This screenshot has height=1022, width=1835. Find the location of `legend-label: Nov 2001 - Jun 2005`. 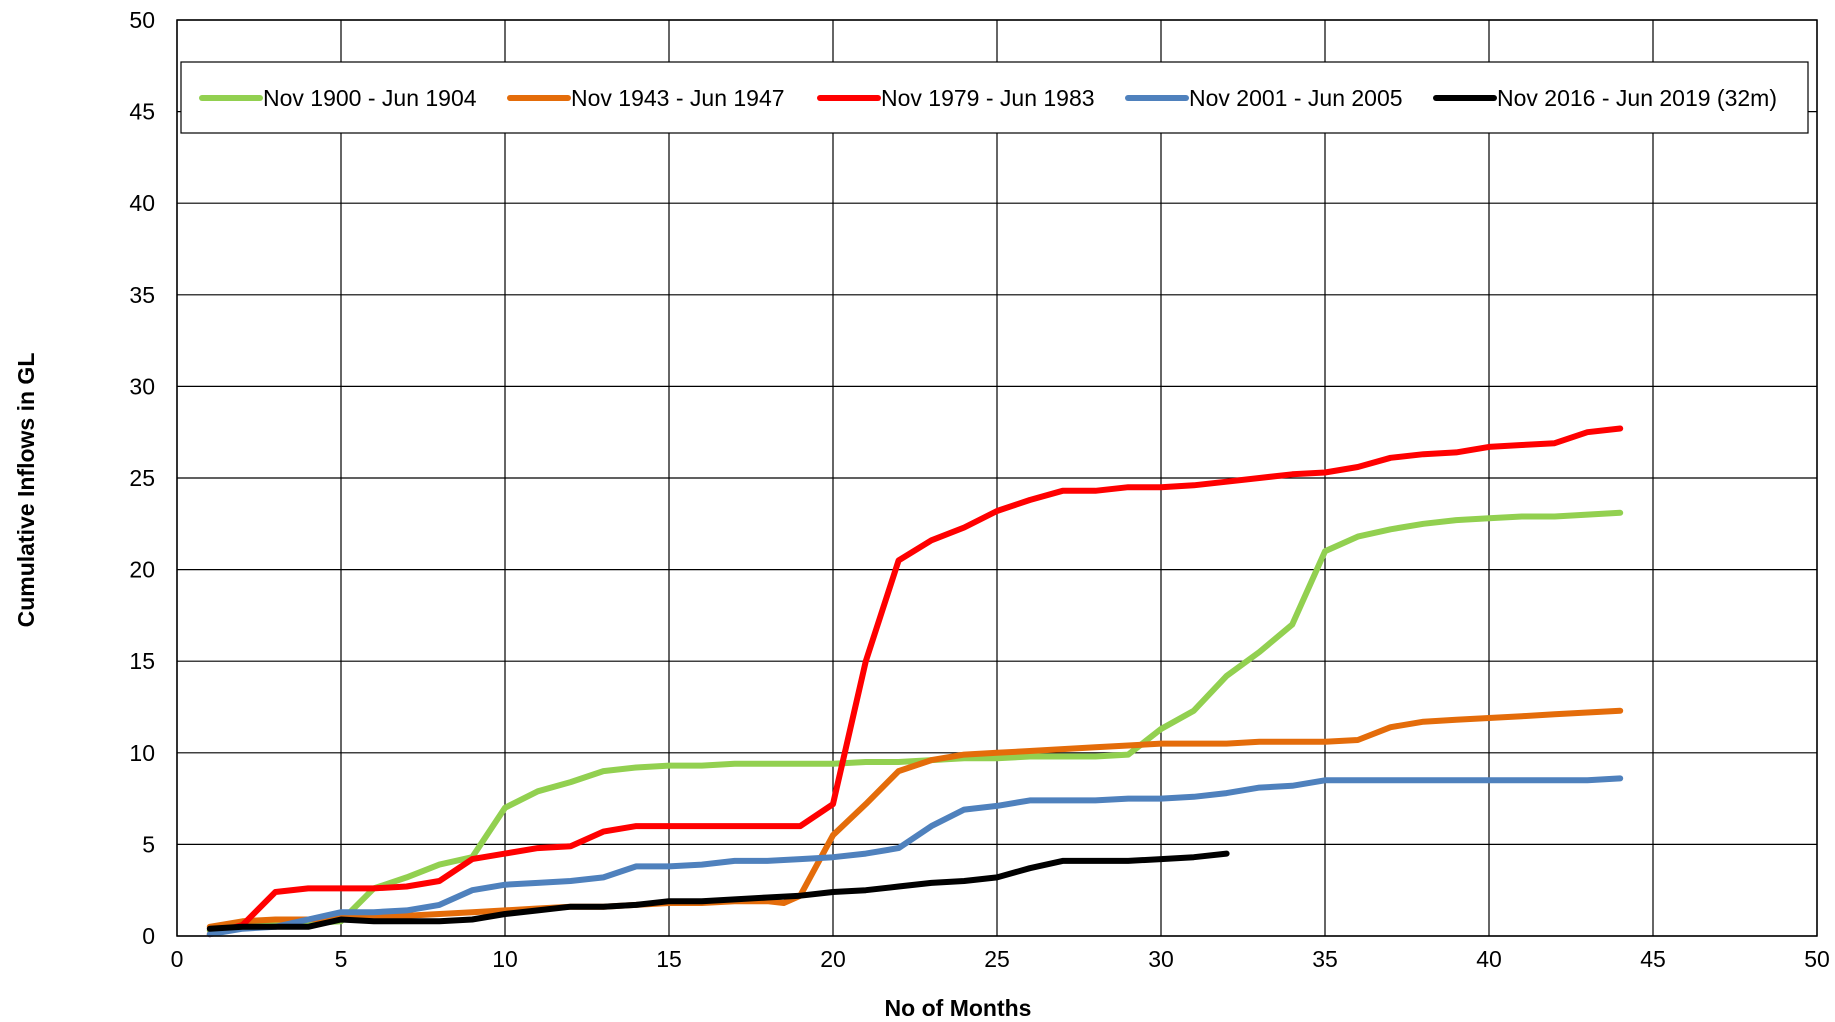

legend-label: Nov 2001 - Jun 2005 is located at coordinates (1296, 98).